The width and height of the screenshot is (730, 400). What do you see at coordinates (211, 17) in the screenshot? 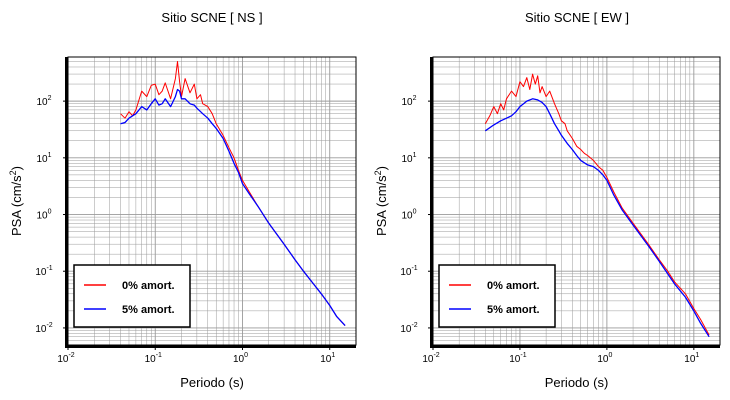
I see `chart-title: Sitio SCNE [ NS ]` at bounding box center [211, 17].